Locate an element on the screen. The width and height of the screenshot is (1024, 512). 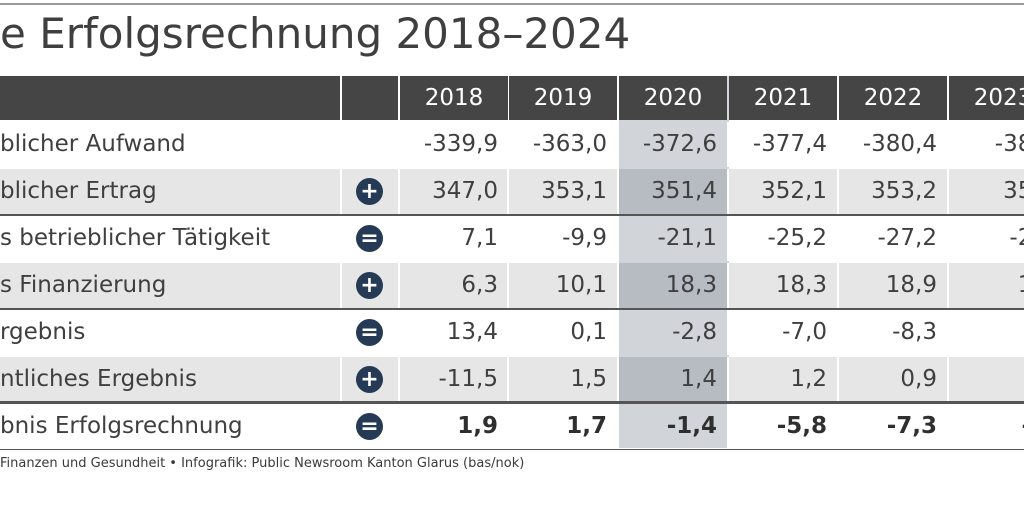
value-cell: -7,3 is located at coordinates (911, 426).